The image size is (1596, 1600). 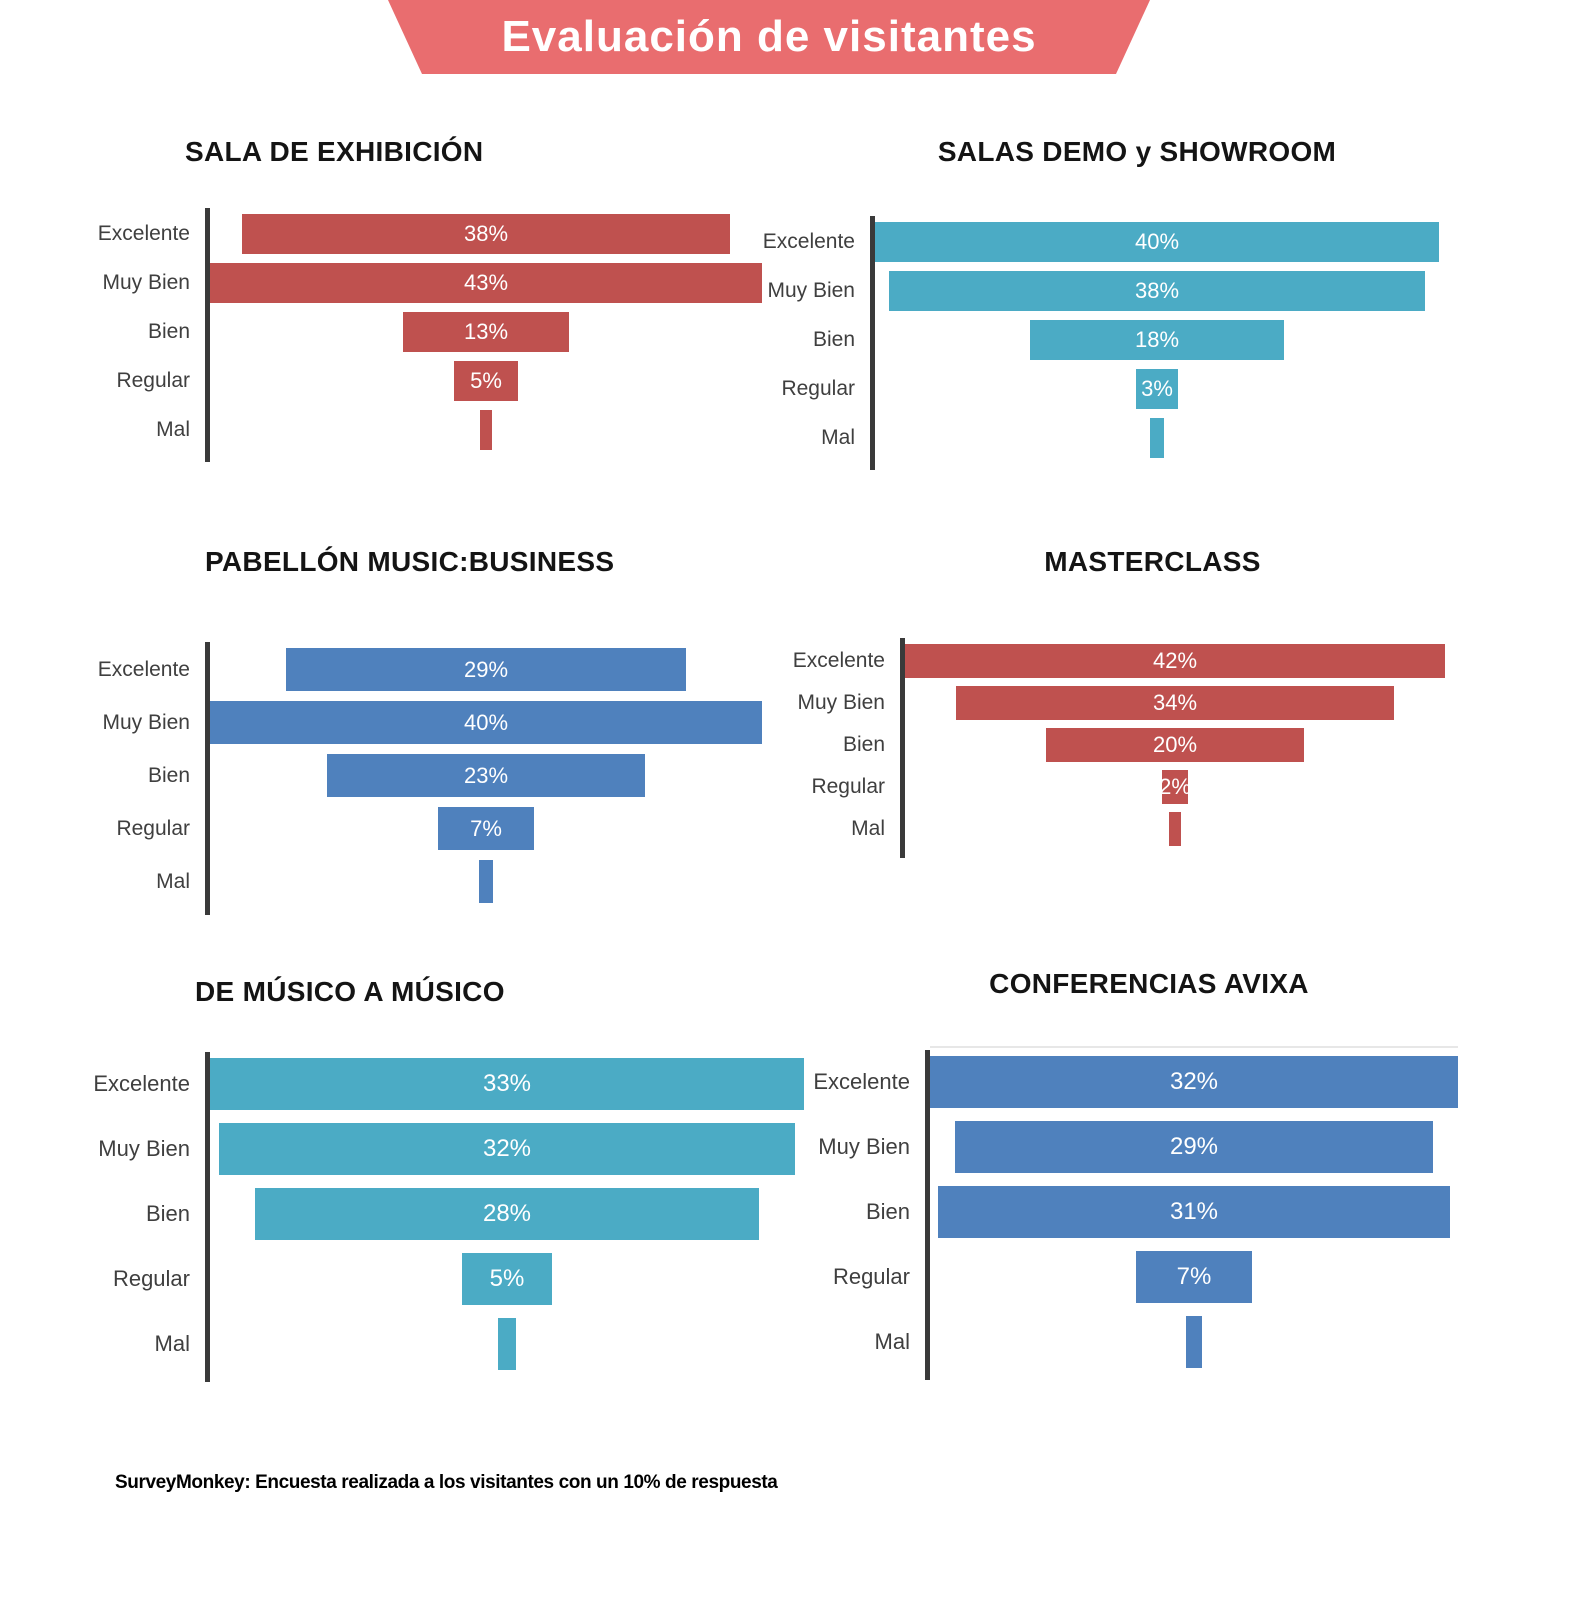 I want to click on bar: 23%, so click(x=486, y=775).